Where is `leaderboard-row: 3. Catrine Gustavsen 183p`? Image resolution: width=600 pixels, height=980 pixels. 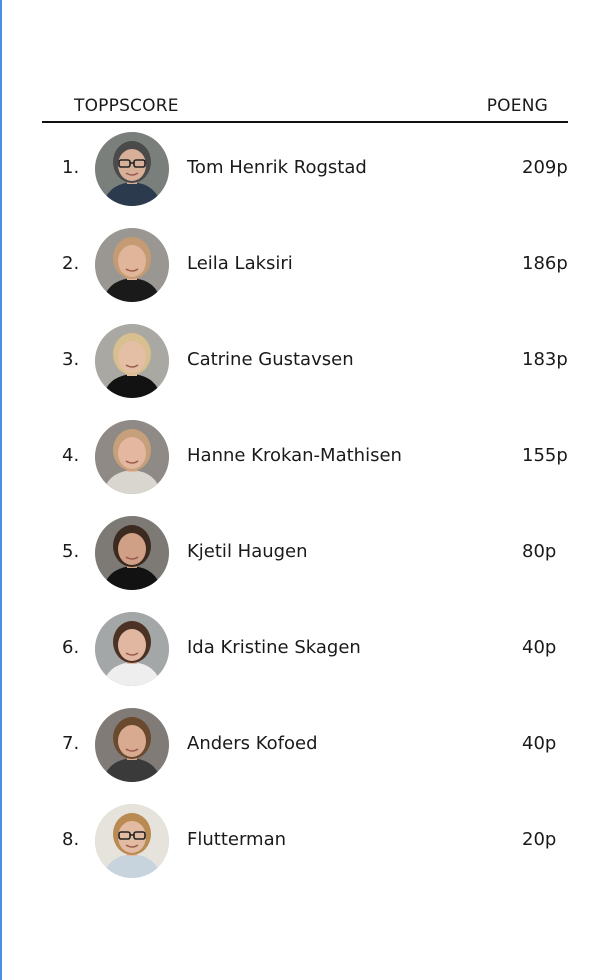 leaderboard-row: 3. Catrine Gustavsen 183p is located at coordinates (305, 362).